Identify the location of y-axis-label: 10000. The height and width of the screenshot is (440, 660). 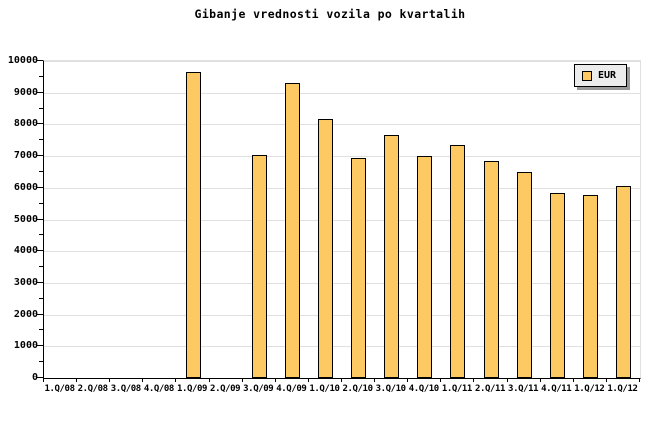
(22, 60).